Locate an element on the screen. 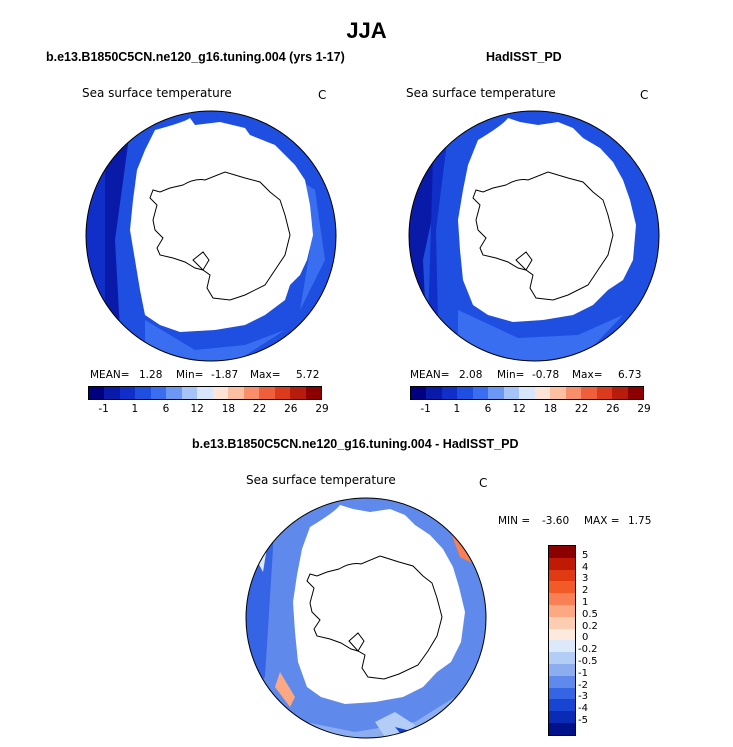  diff-max-value: 1.75 is located at coordinates (640, 521).